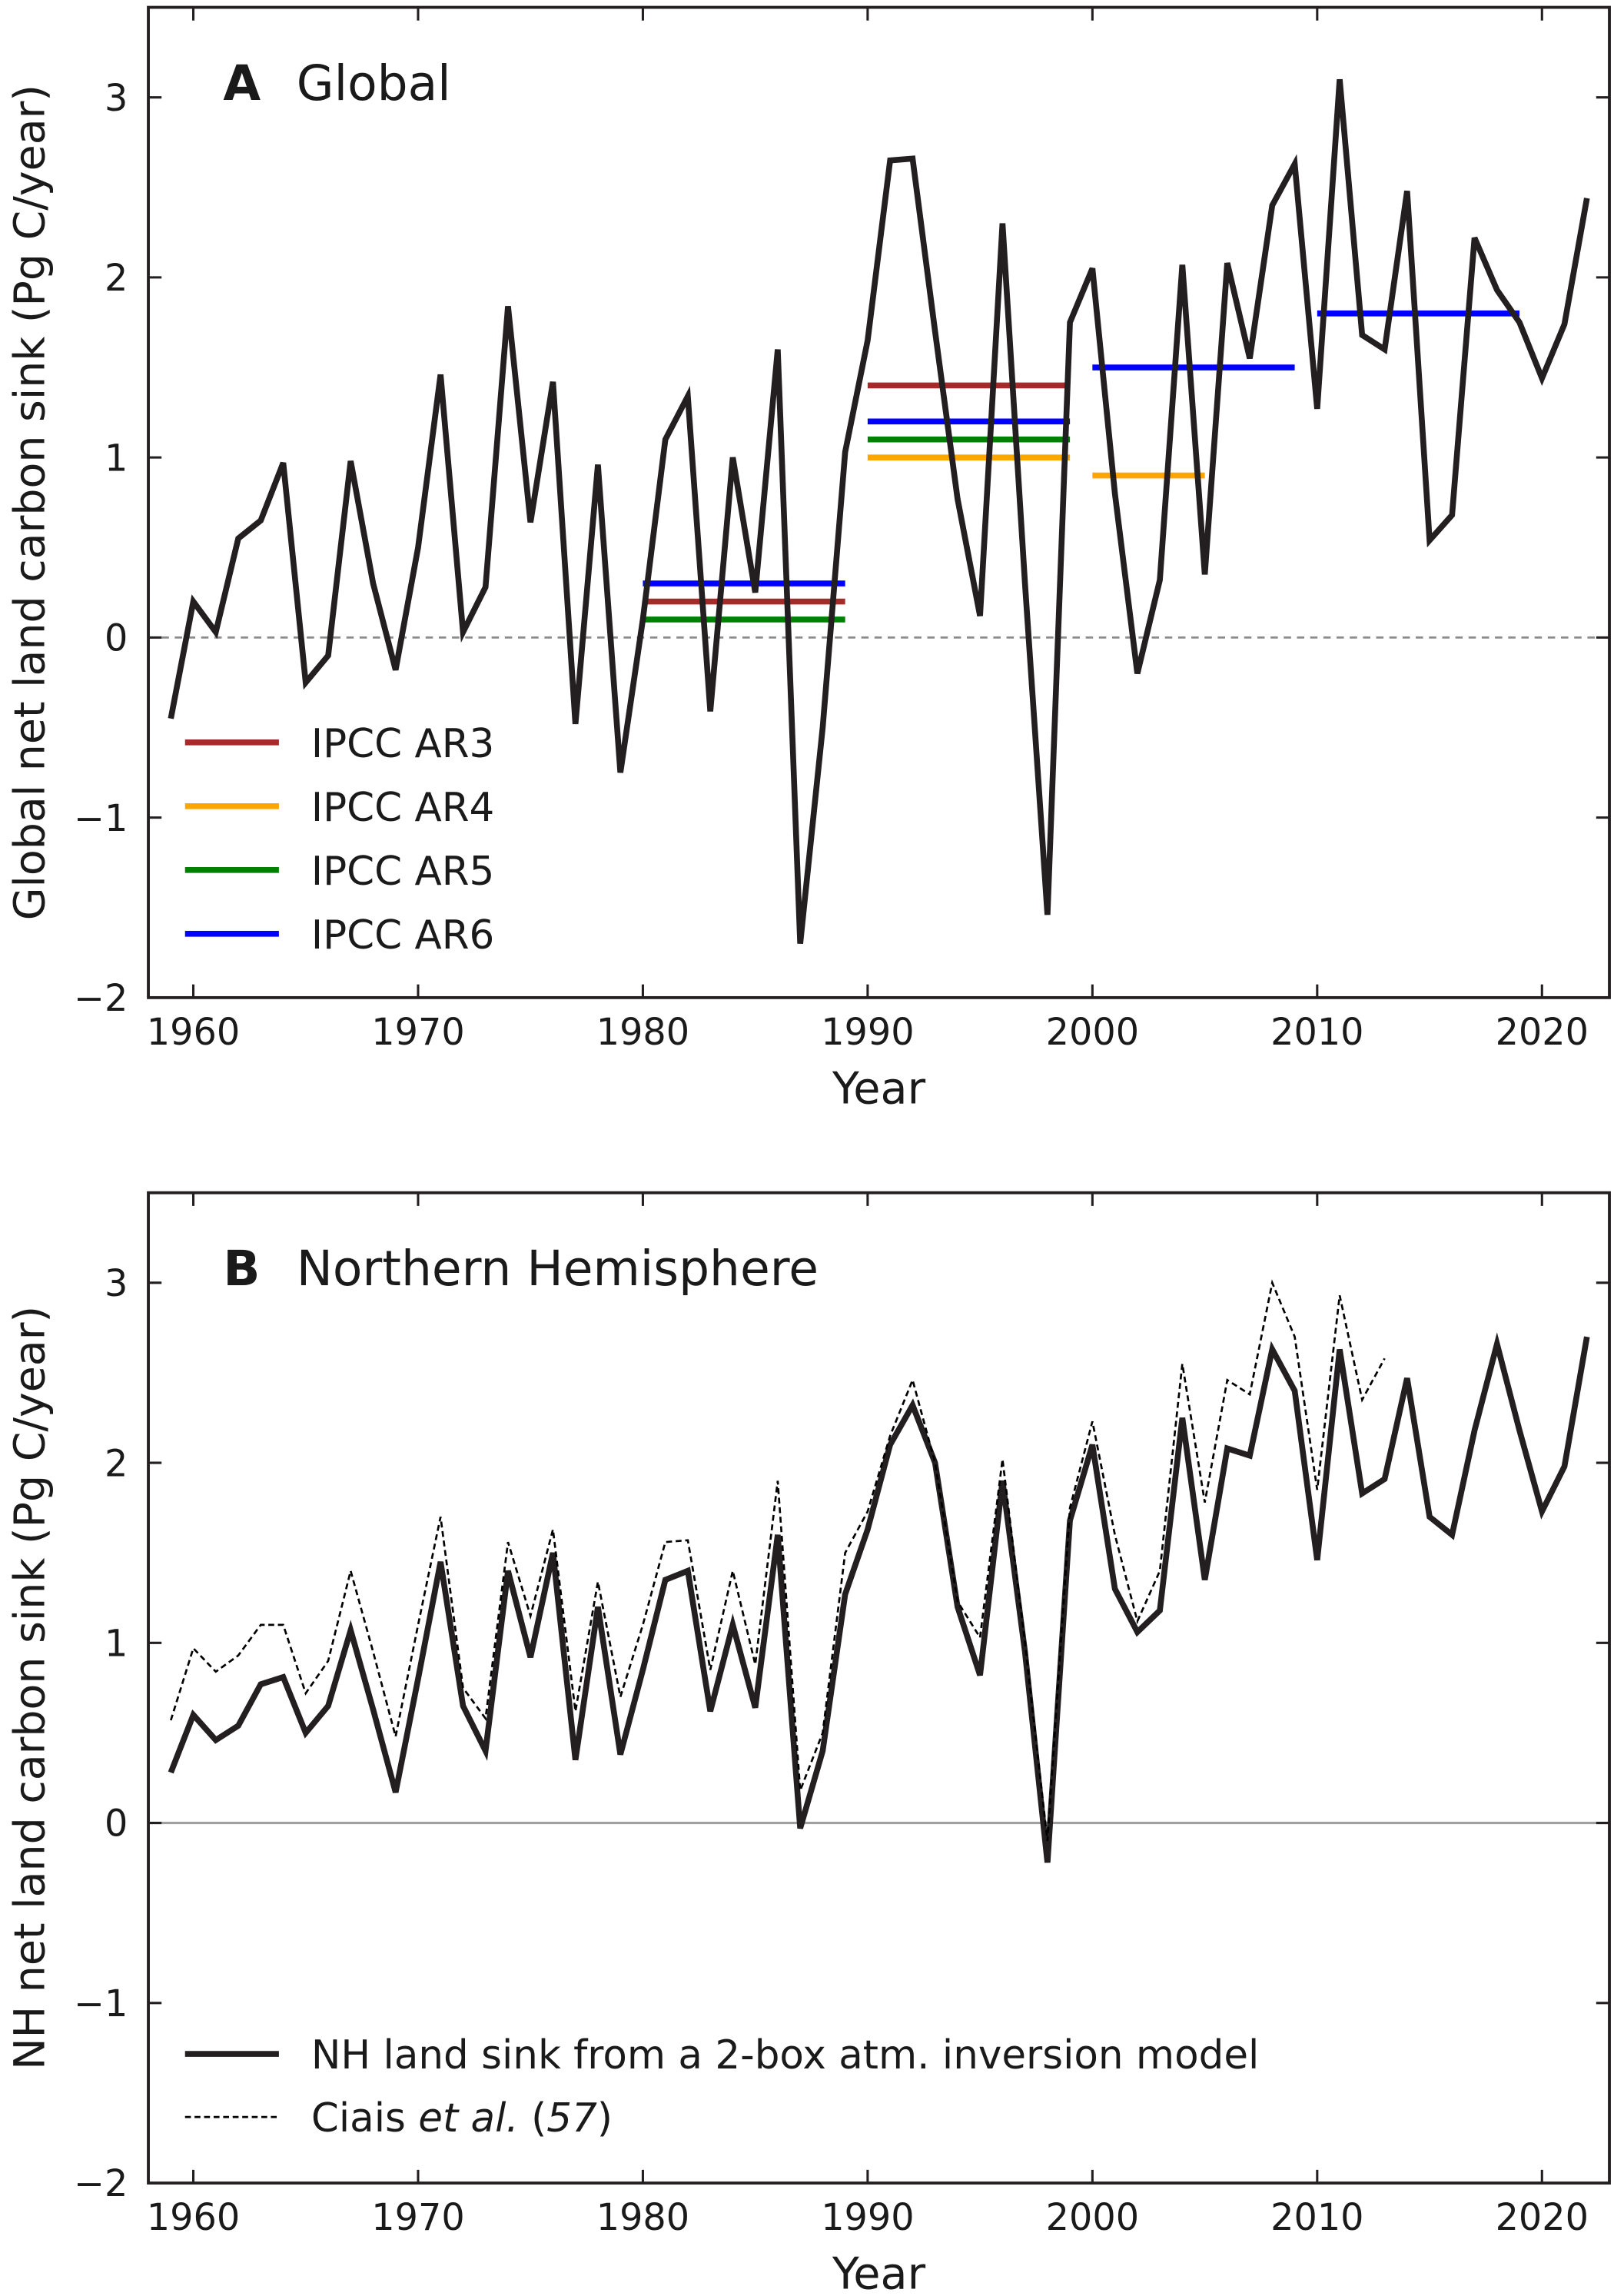  Describe the element at coordinates (364, 2118) in the screenshot. I see `legend-label-part: Ciais` at that location.